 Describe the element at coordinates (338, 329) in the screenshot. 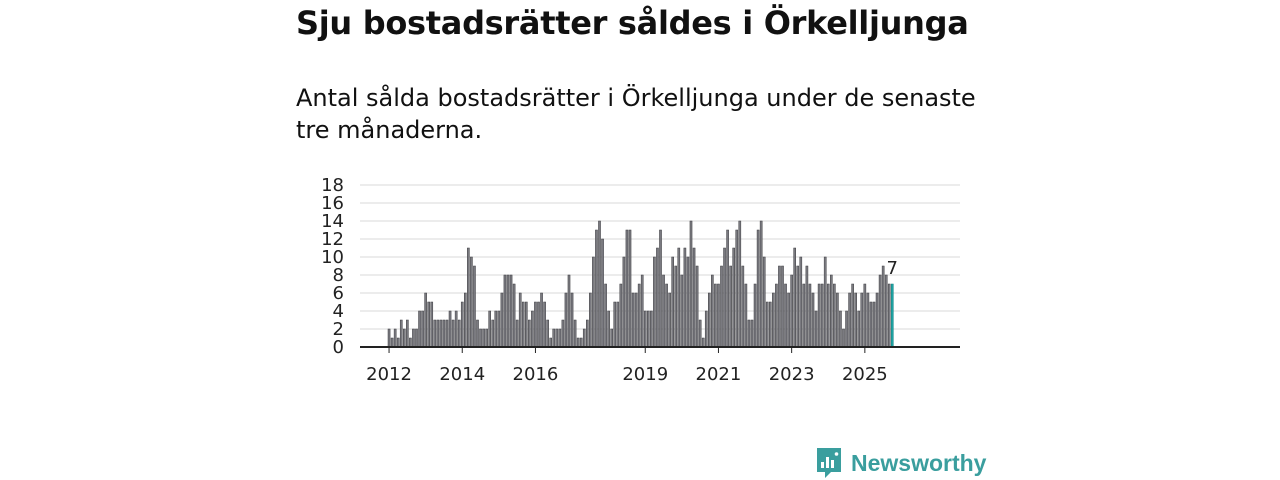

I see `y-tick-label: 2` at that location.